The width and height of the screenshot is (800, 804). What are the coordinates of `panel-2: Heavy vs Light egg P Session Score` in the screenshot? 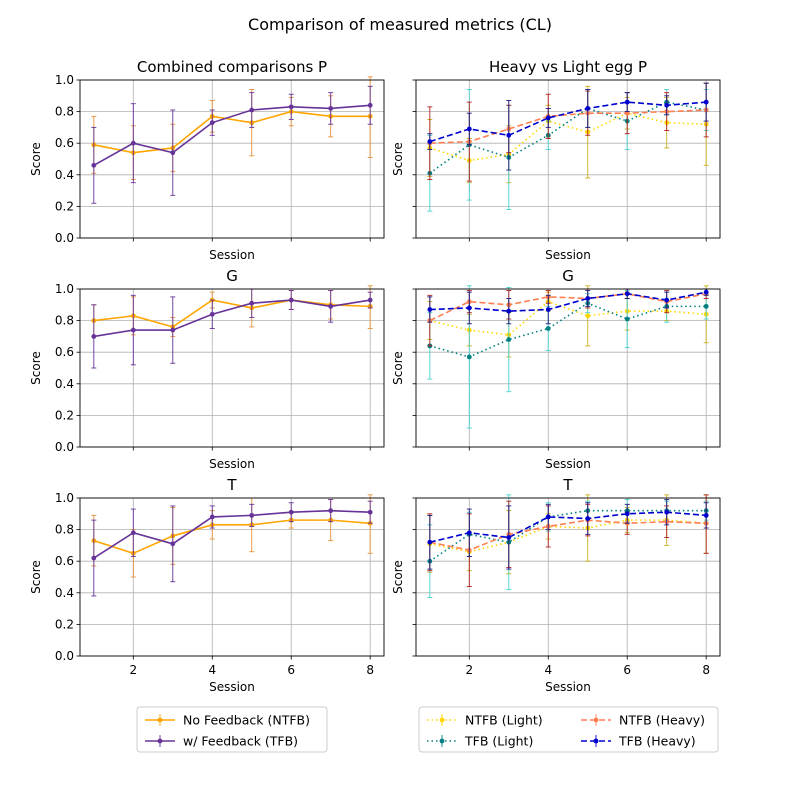 It's located at (556, 160).